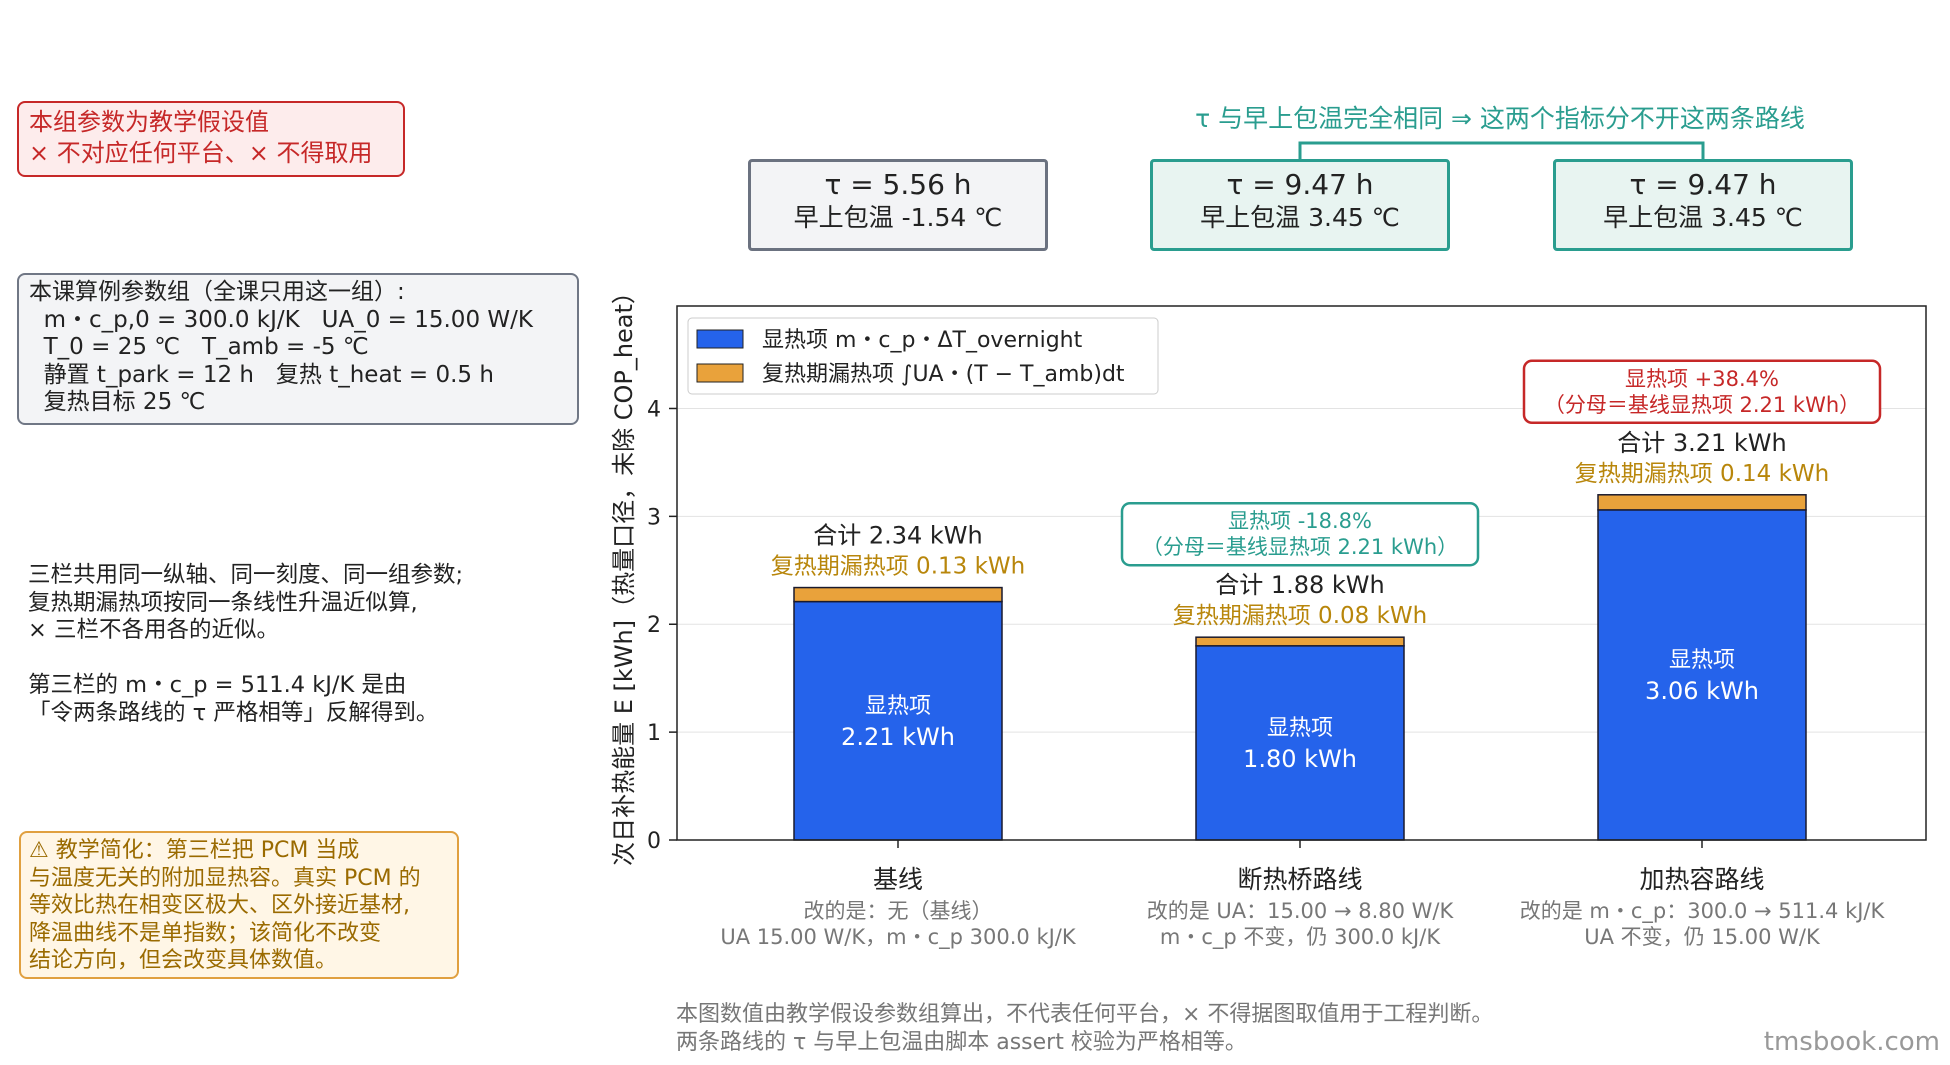 The width and height of the screenshot is (1950, 1065). What do you see at coordinates (654, 409) in the screenshot?
I see `y-tick-label: 4` at bounding box center [654, 409].